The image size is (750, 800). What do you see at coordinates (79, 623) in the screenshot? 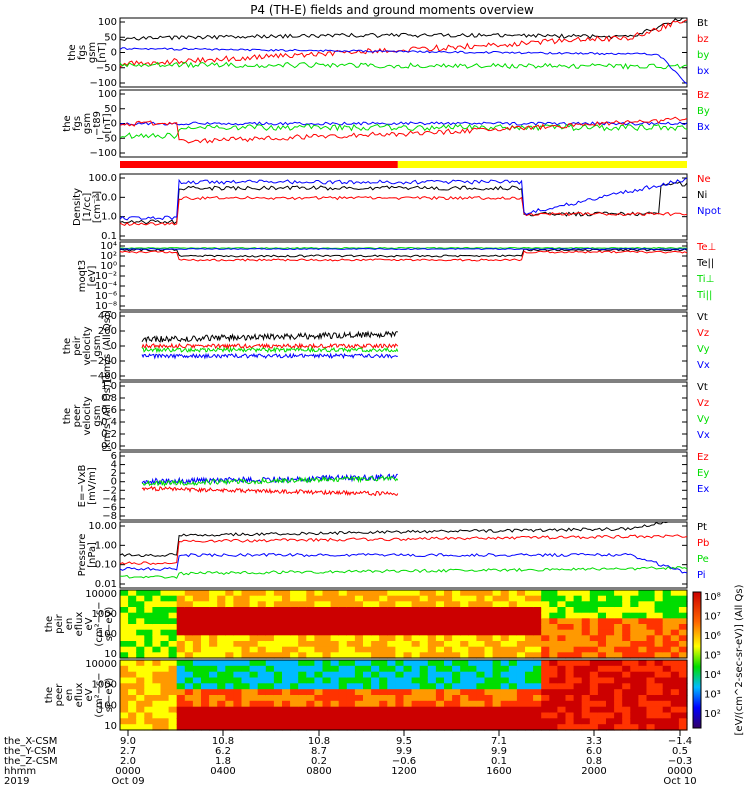
I see `y-axis-label: thepeirenefluxeV(cm²−s−sr−eV)` at bounding box center [79, 623].